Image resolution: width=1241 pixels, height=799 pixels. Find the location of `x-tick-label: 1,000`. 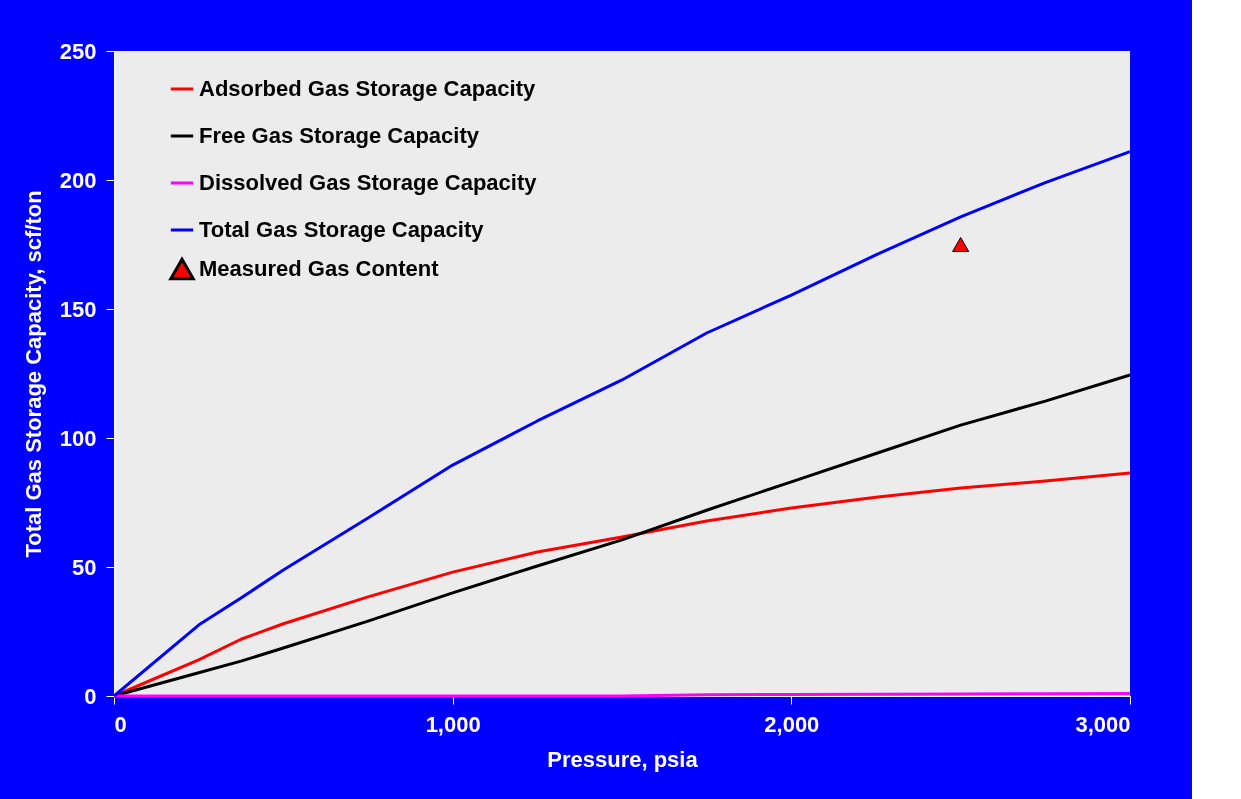

x-tick-label: 1,000 is located at coordinates (453, 724).